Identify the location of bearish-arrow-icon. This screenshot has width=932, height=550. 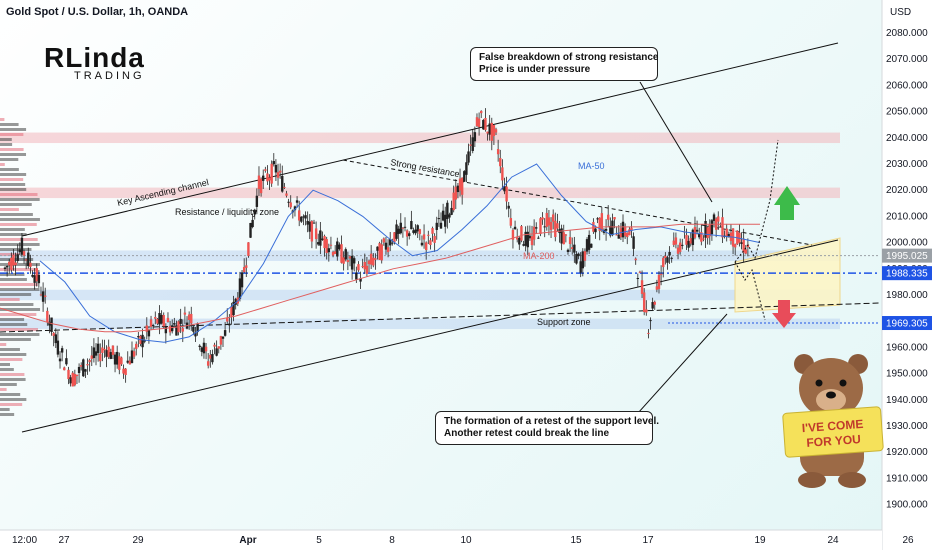
(784, 314).